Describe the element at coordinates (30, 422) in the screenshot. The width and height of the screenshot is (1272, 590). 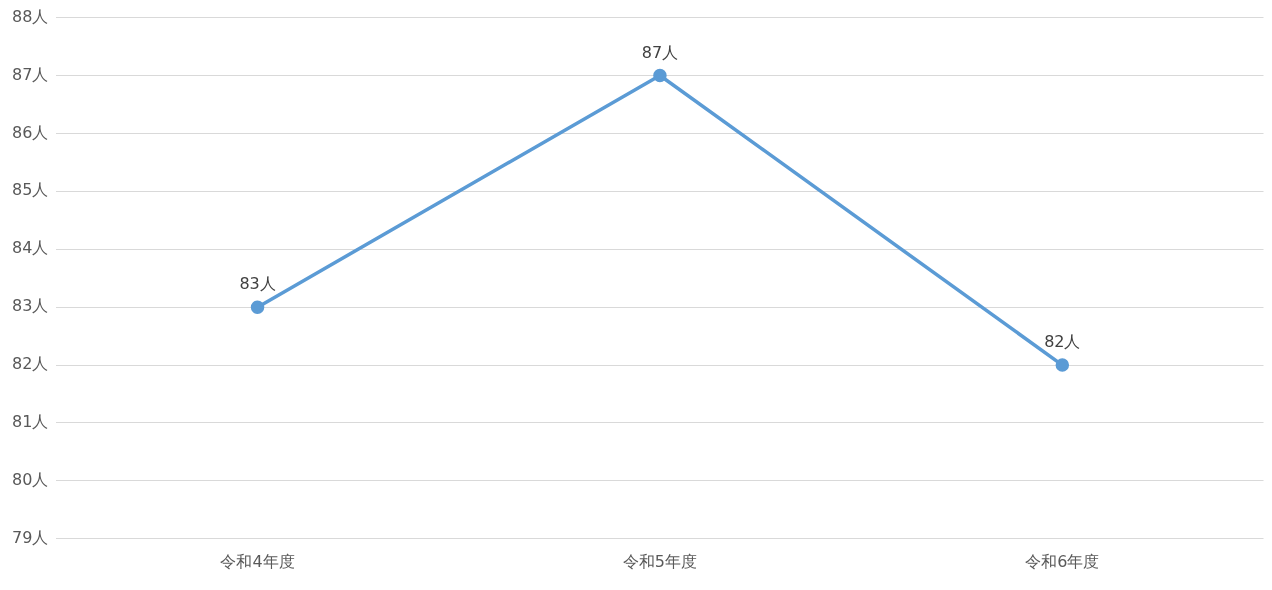
I see `y-tick-label: 81人` at that location.